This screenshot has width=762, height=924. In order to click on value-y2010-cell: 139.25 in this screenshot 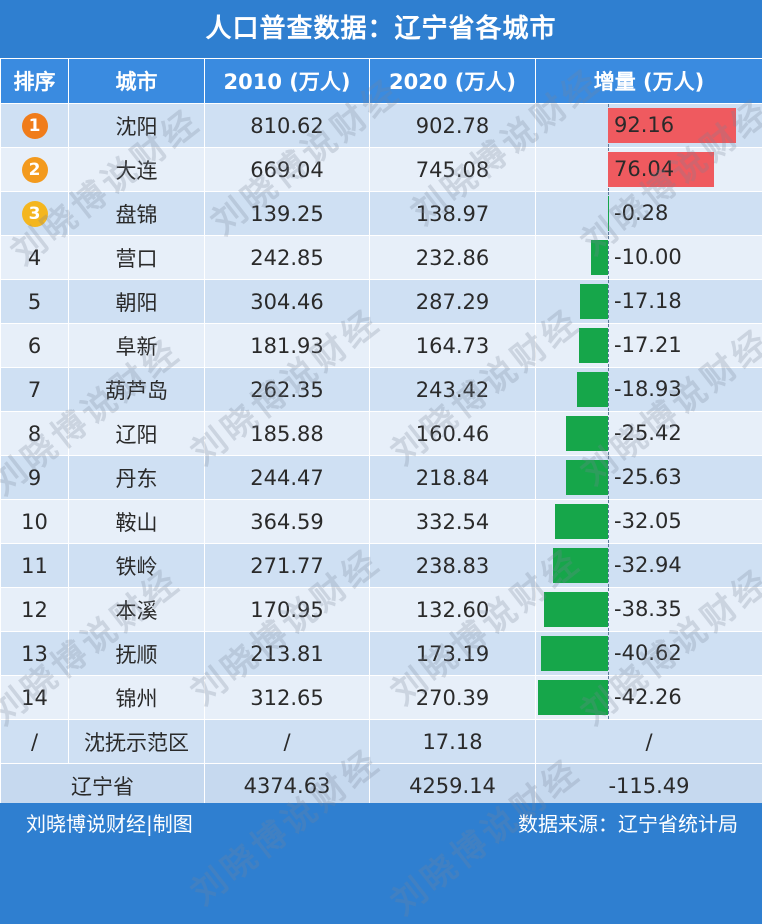, I will do `click(287, 214)`.